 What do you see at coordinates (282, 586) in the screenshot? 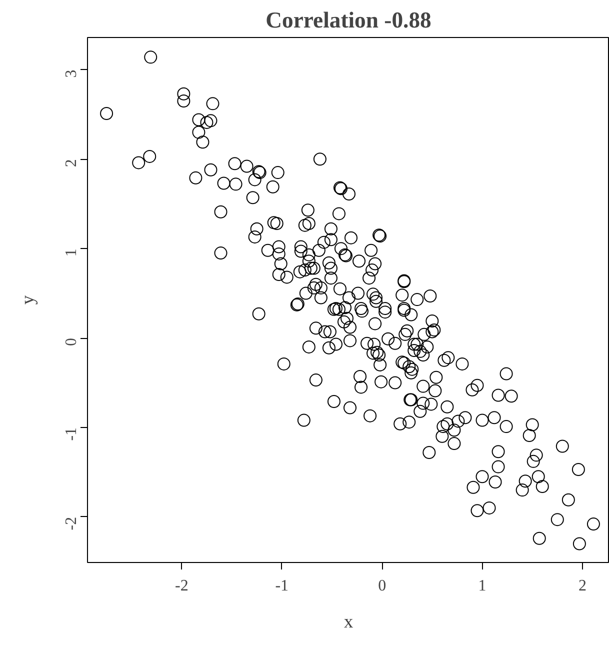
I see `x-tick-label: -1` at bounding box center [282, 586].